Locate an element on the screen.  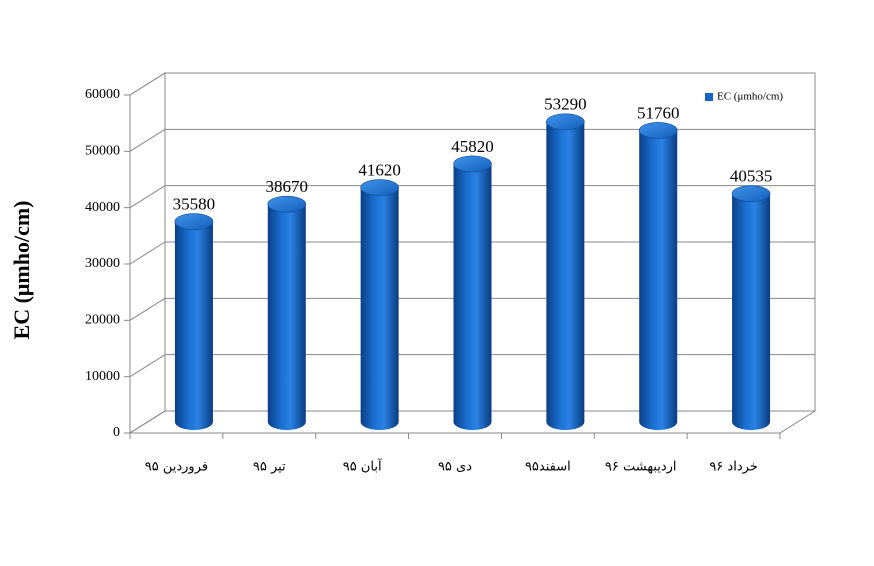
legend-box is located at coordinates (756, 97).